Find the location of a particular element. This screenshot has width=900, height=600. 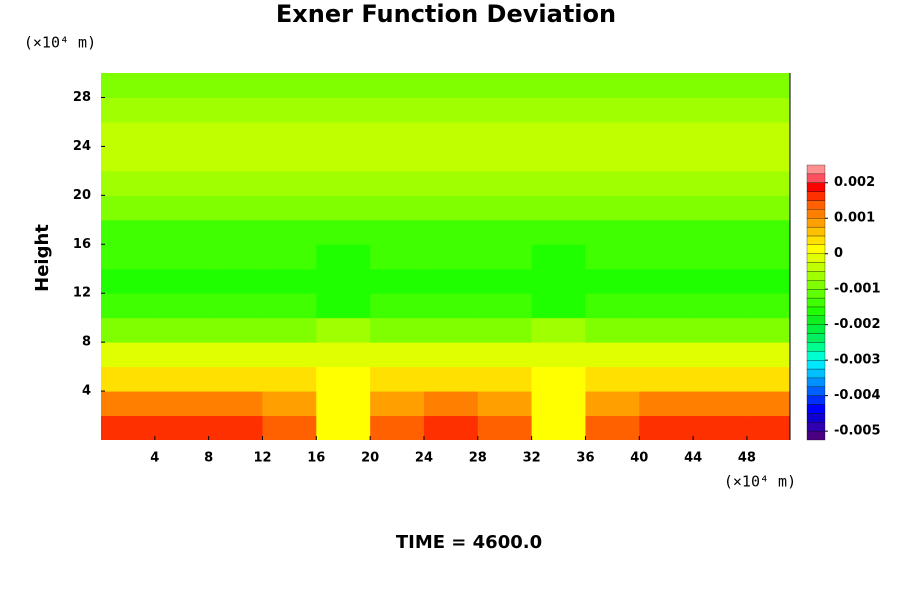

x-tick-label: 16 is located at coordinates (316, 458).